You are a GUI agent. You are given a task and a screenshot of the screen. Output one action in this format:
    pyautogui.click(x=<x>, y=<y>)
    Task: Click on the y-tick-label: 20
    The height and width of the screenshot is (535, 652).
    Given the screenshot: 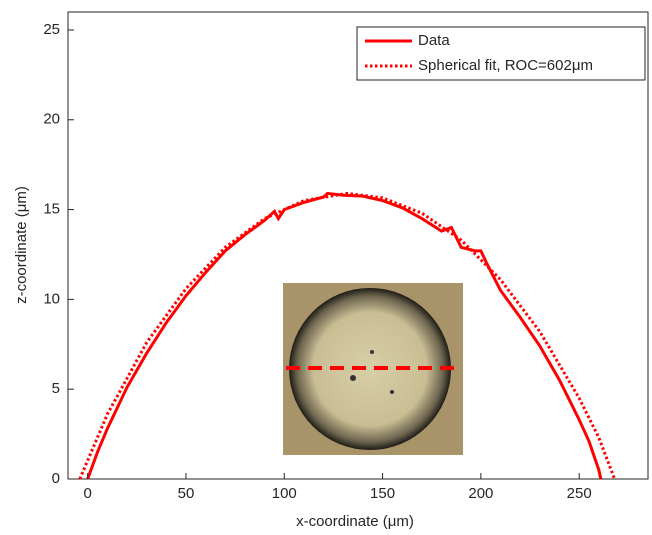 What is the action you would take?
    pyautogui.click(x=51, y=119)
    